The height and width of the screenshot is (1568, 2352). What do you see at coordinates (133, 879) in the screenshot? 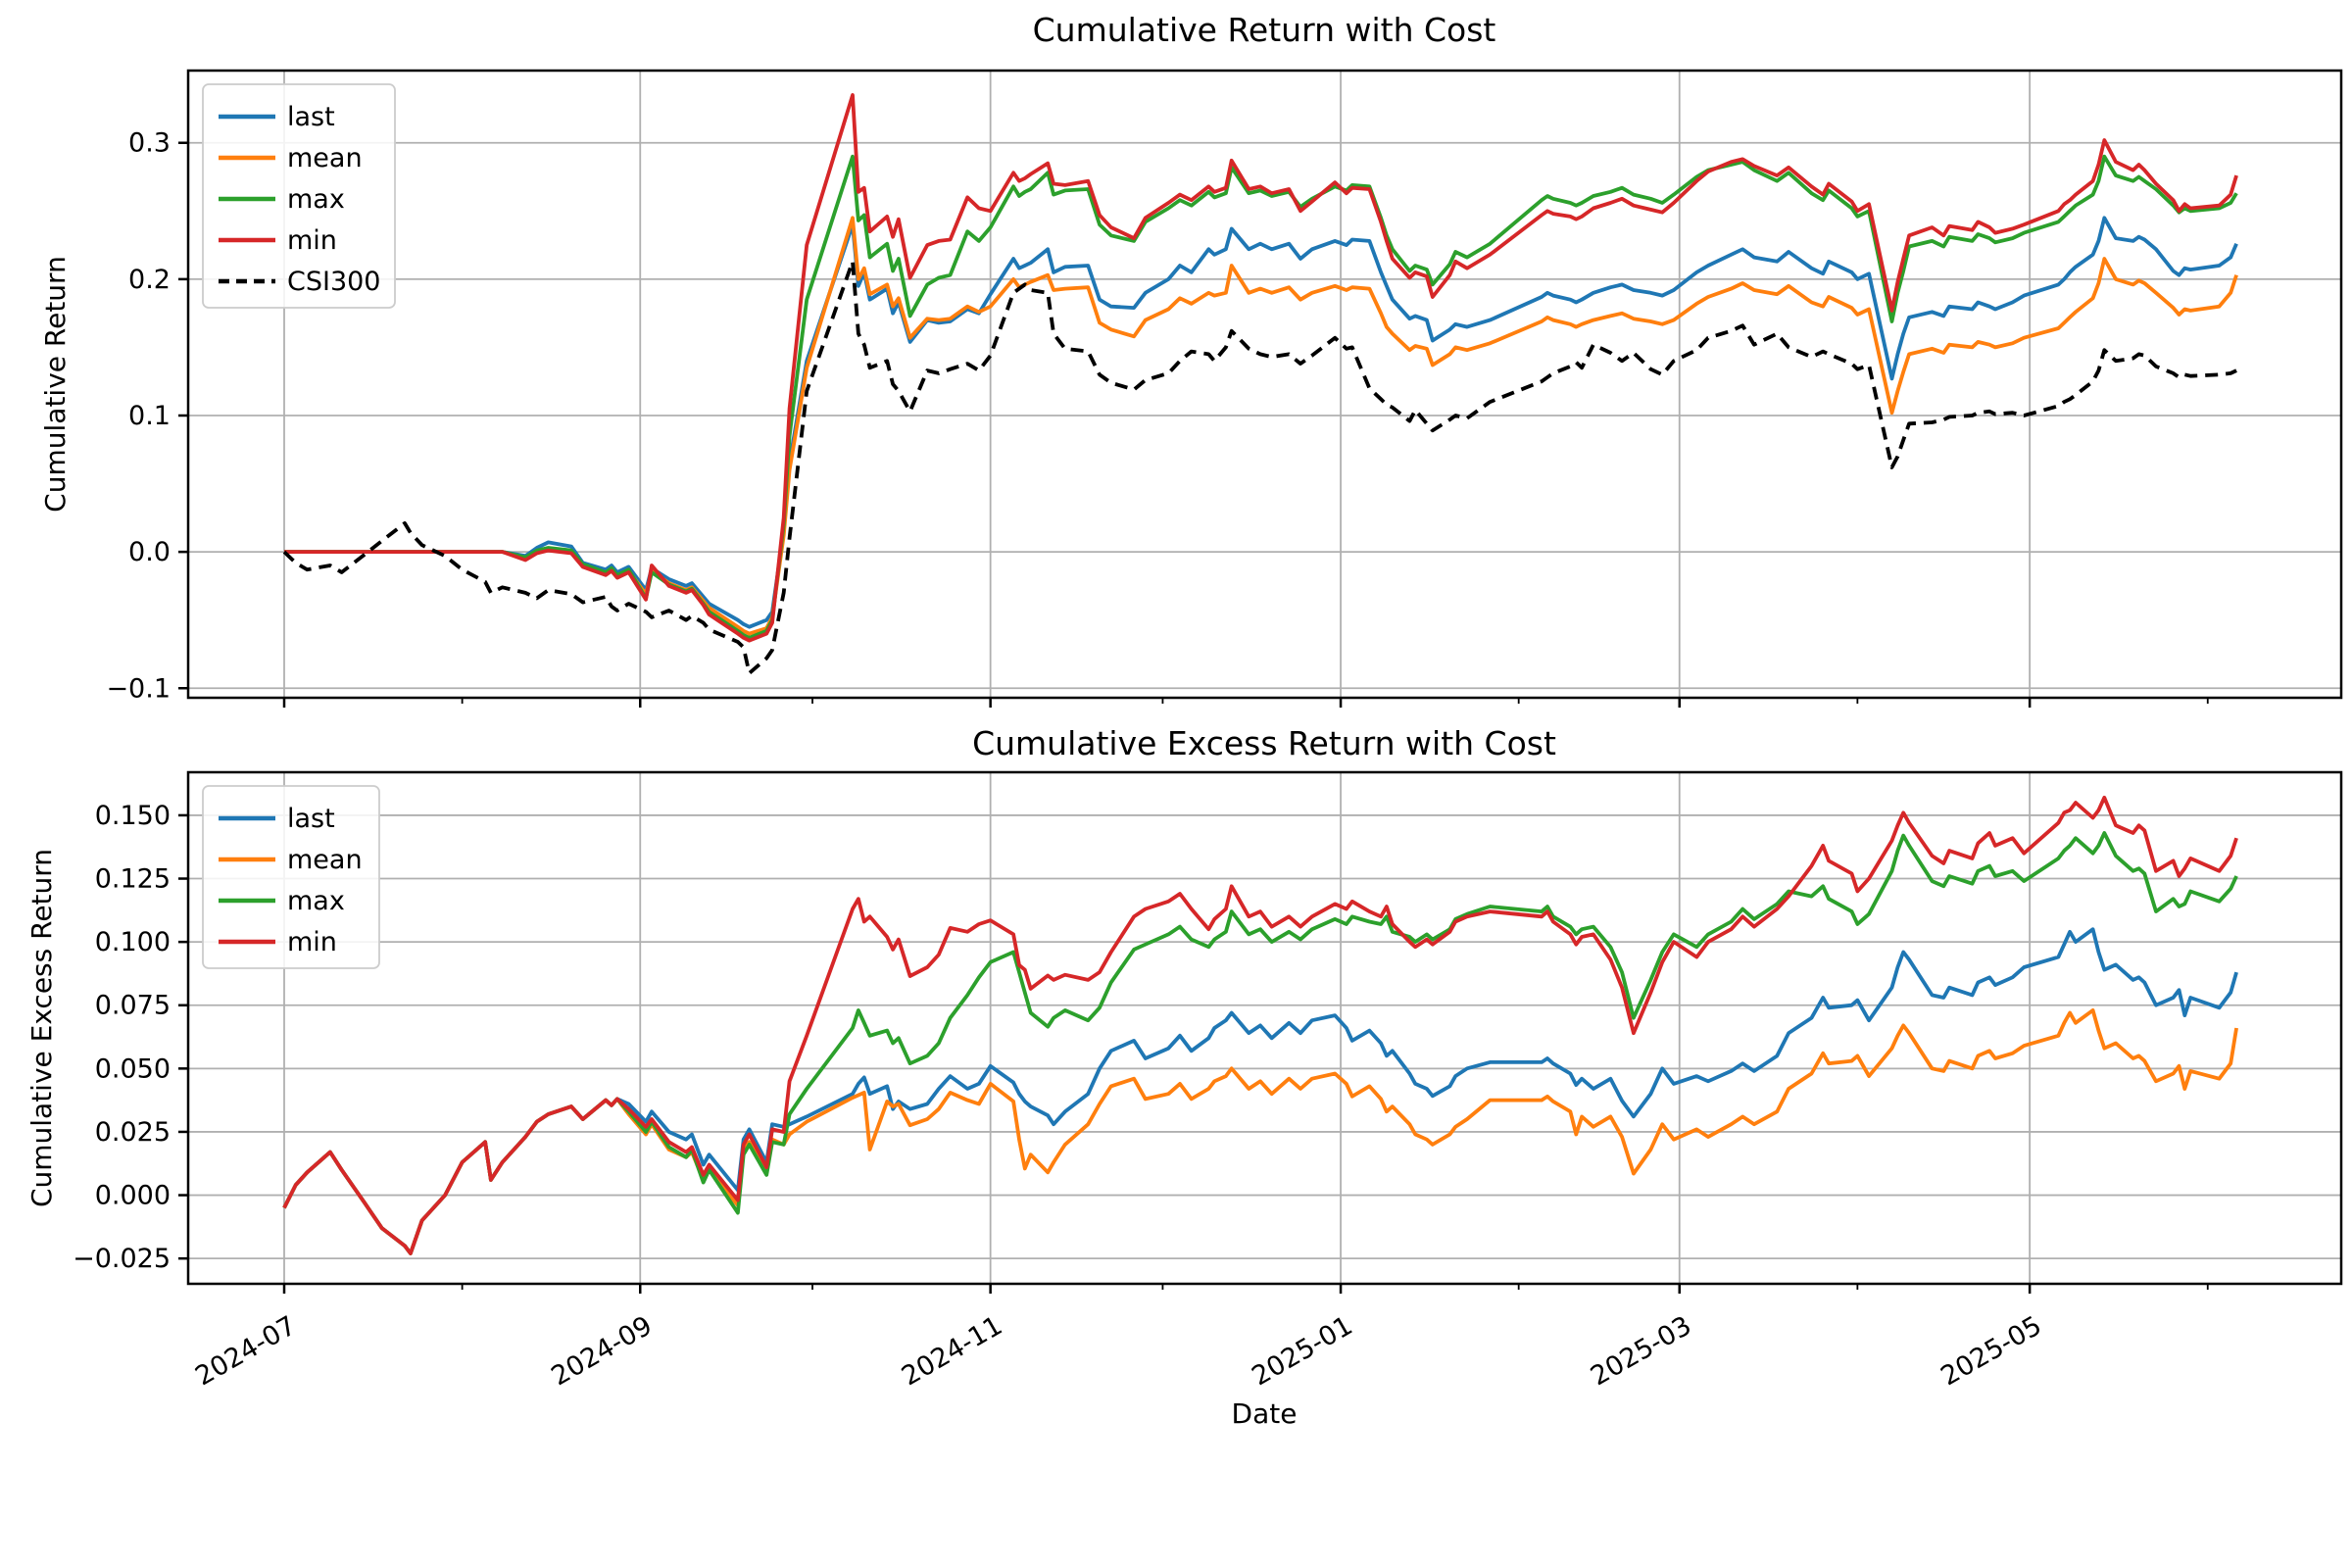
I see `y-tick-label: 0.125` at bounding box center [133, 879].